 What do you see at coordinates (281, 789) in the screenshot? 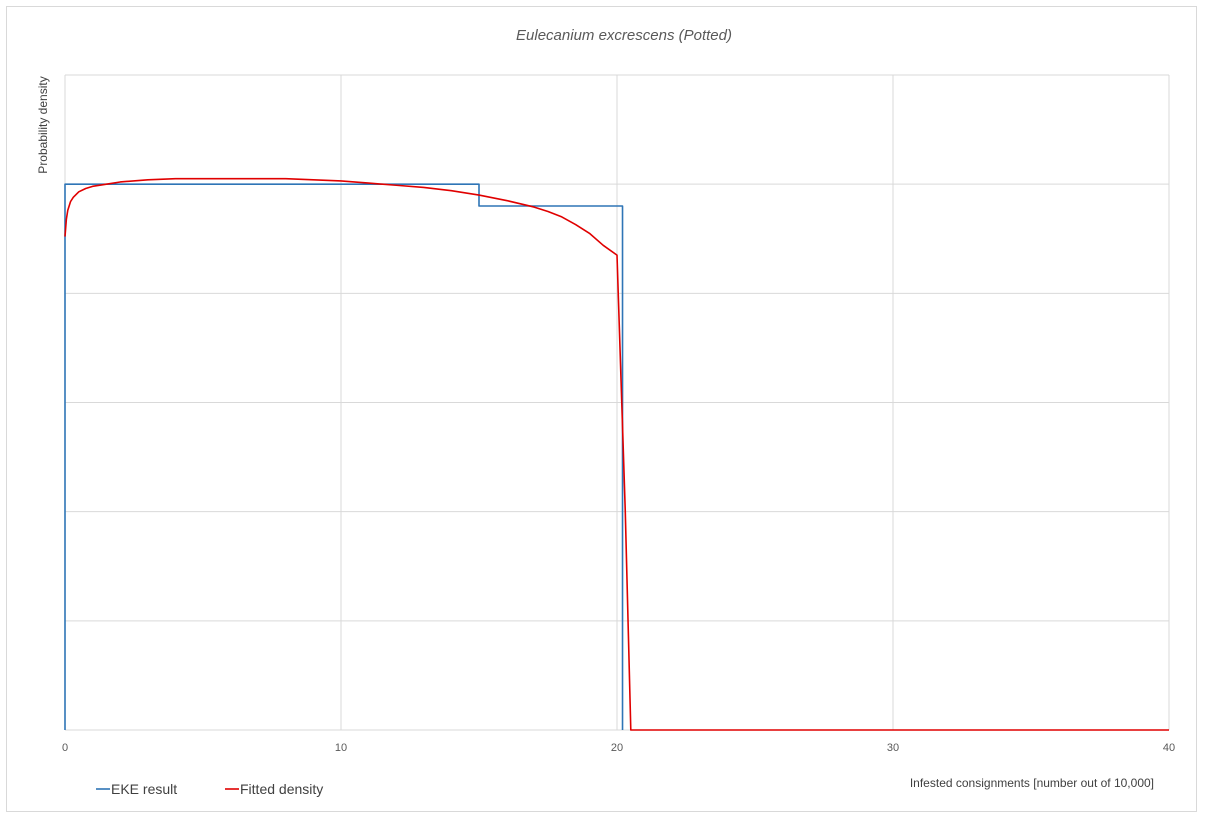
I see `legend-label: Fitted density` at bounding box center [281, 789].